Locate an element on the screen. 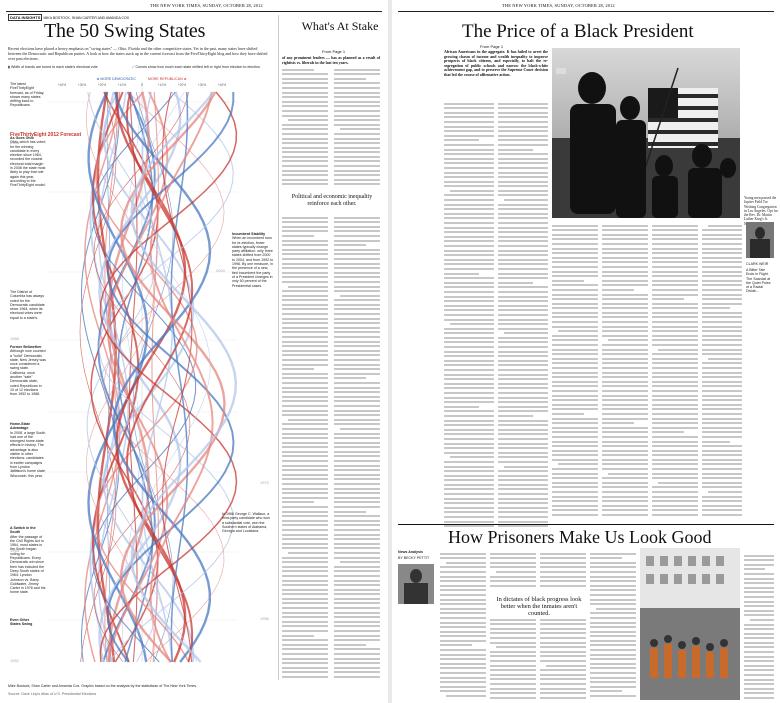 Image resolution: width=780 pixels, height=703 pixels. year-1956: 1956 is located at coordinates (265, 618).